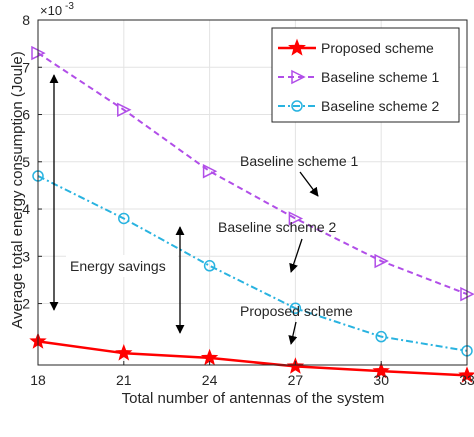  I want to click on legend-triangle-icon, so click(298, 77).